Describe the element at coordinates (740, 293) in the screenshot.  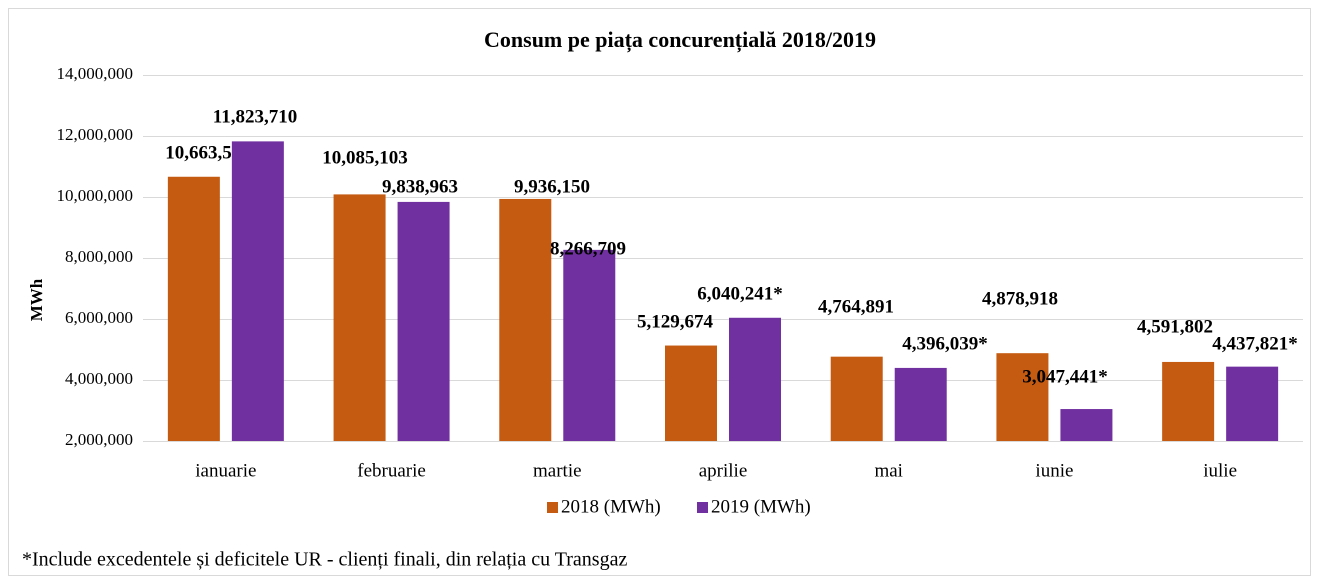
I see `data-label: 6,040,241*` at that location.